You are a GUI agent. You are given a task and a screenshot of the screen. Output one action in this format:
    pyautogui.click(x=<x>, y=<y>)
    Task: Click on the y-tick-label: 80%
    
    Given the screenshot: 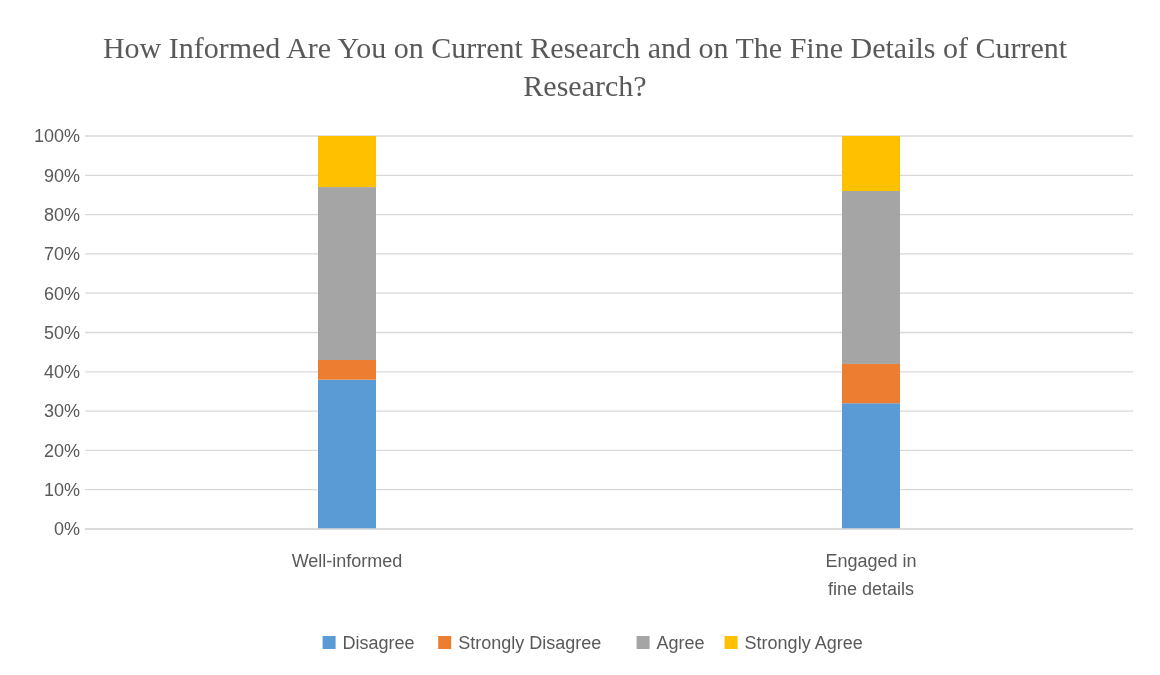 What is the action you would take?
    pyautogui.click(x=61, y=214)
    